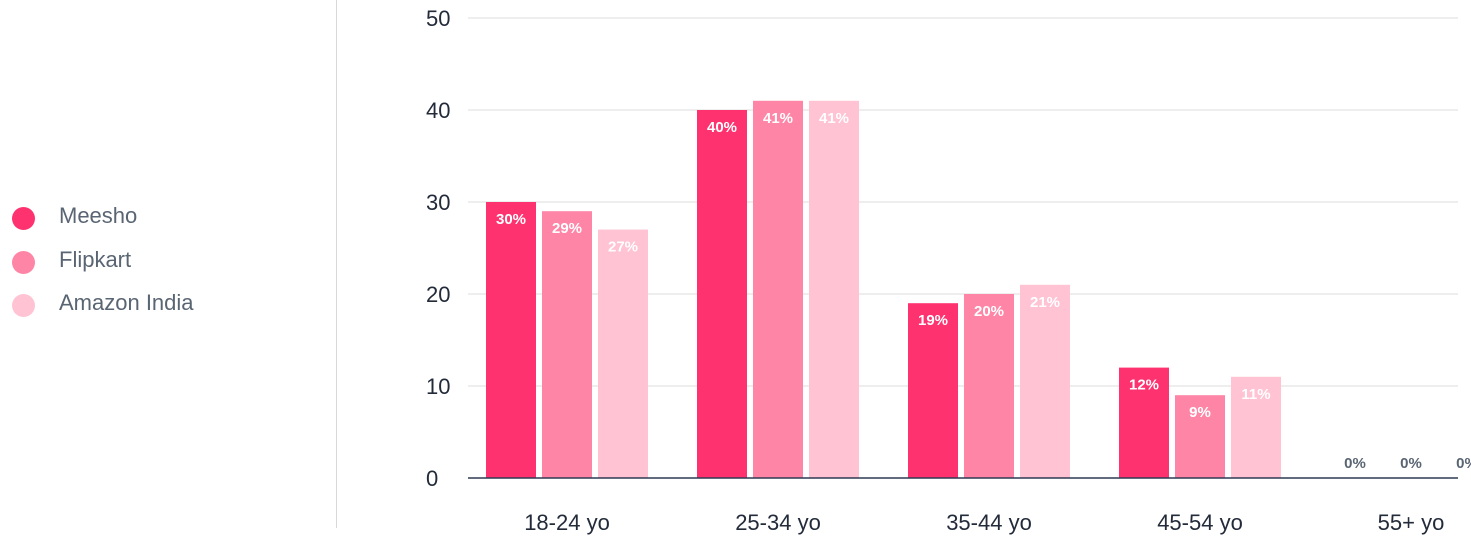 The height and width of the screenshot is (543, 1471). I want to click on bar-amazon-india-25-34-yo, so click(834, 289).